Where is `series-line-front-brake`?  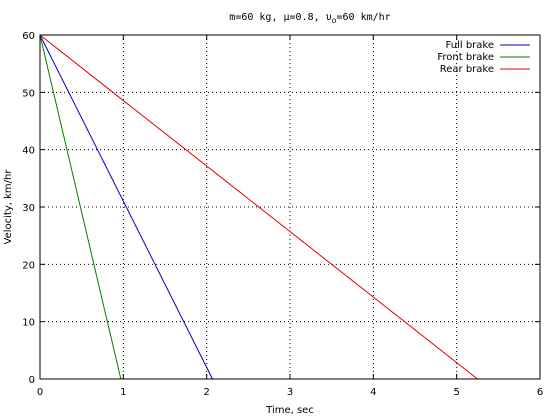 series-line-front-brake is located at coordinates (80, 207).